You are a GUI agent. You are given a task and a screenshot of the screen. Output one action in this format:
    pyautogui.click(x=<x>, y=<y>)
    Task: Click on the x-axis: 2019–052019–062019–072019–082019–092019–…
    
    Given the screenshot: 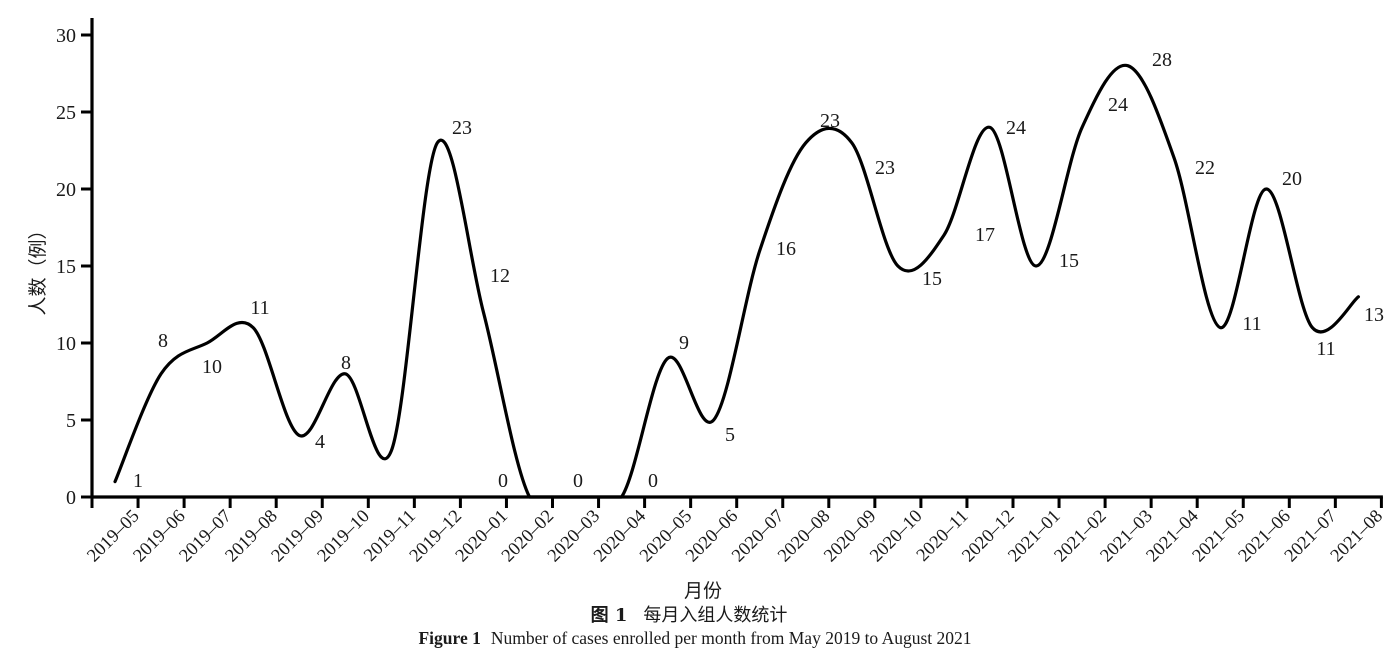 What is the action you would take?
    pyautogui.click(x=735, y=530)
    